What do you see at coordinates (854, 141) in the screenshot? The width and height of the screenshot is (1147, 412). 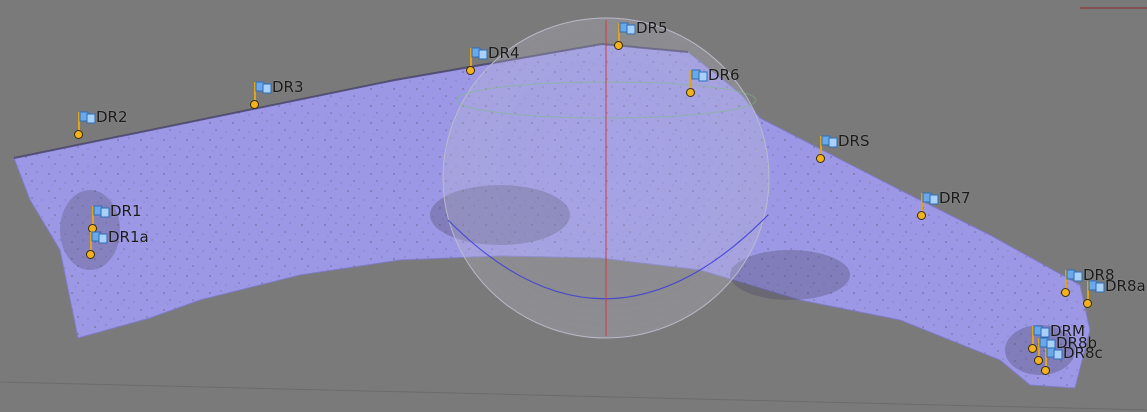 I see `marker-label: DRS` at bounding box center [854, 141].